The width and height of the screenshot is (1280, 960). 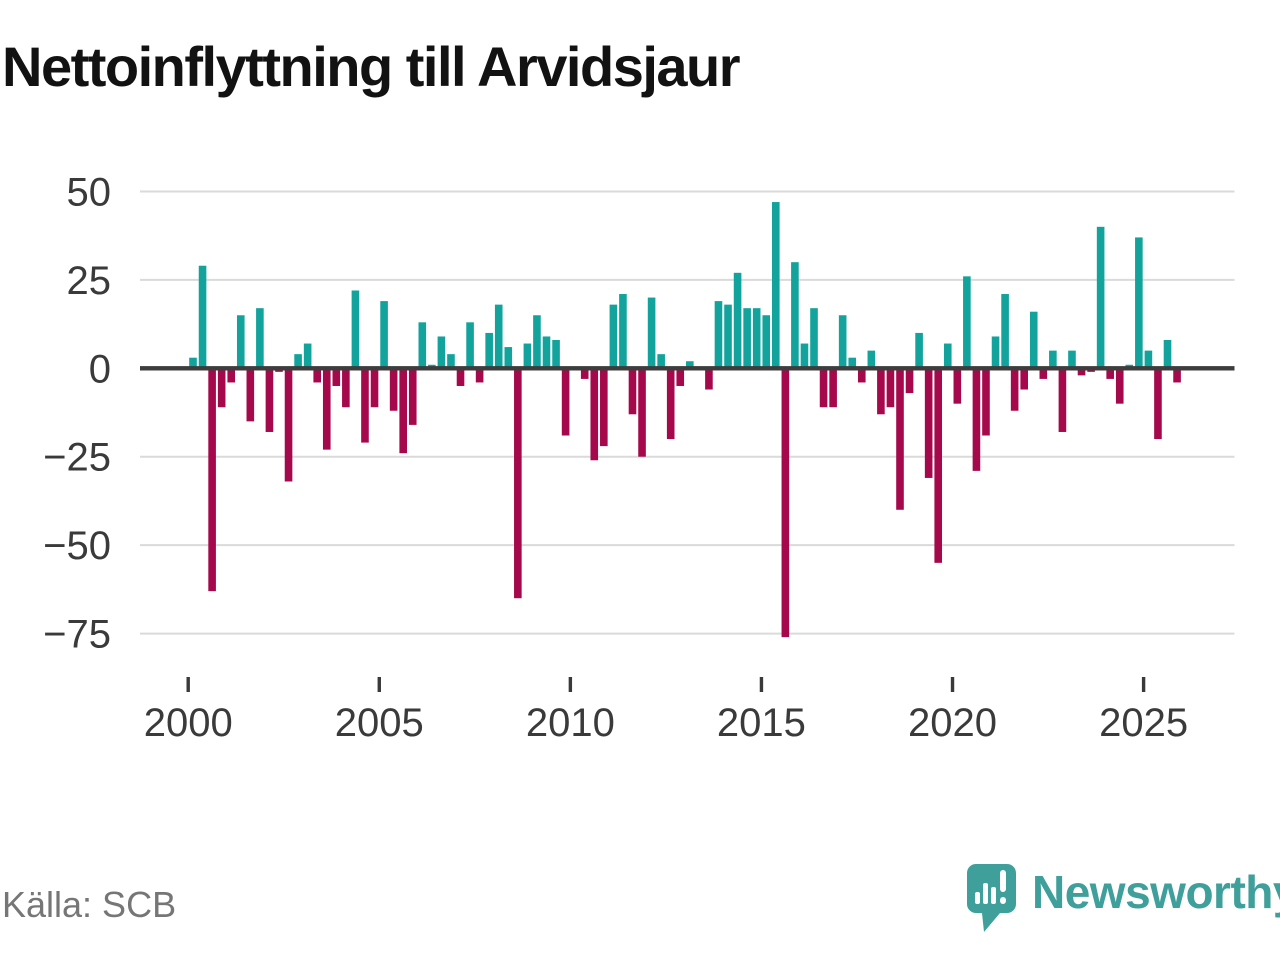 I want to click on logo-exclamation-dot, so click(x=1003, y=900).